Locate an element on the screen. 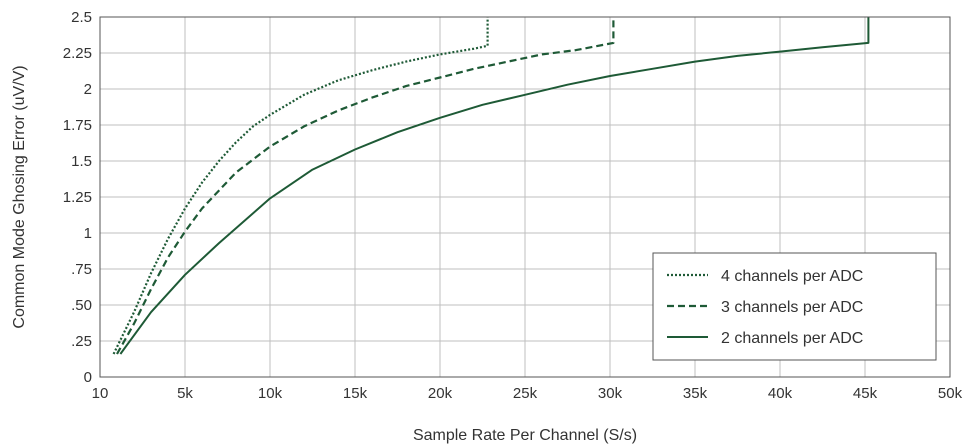 This screenshot has width=969, height=447. y-tick-label: .50 is located at coordinates (81, 305).